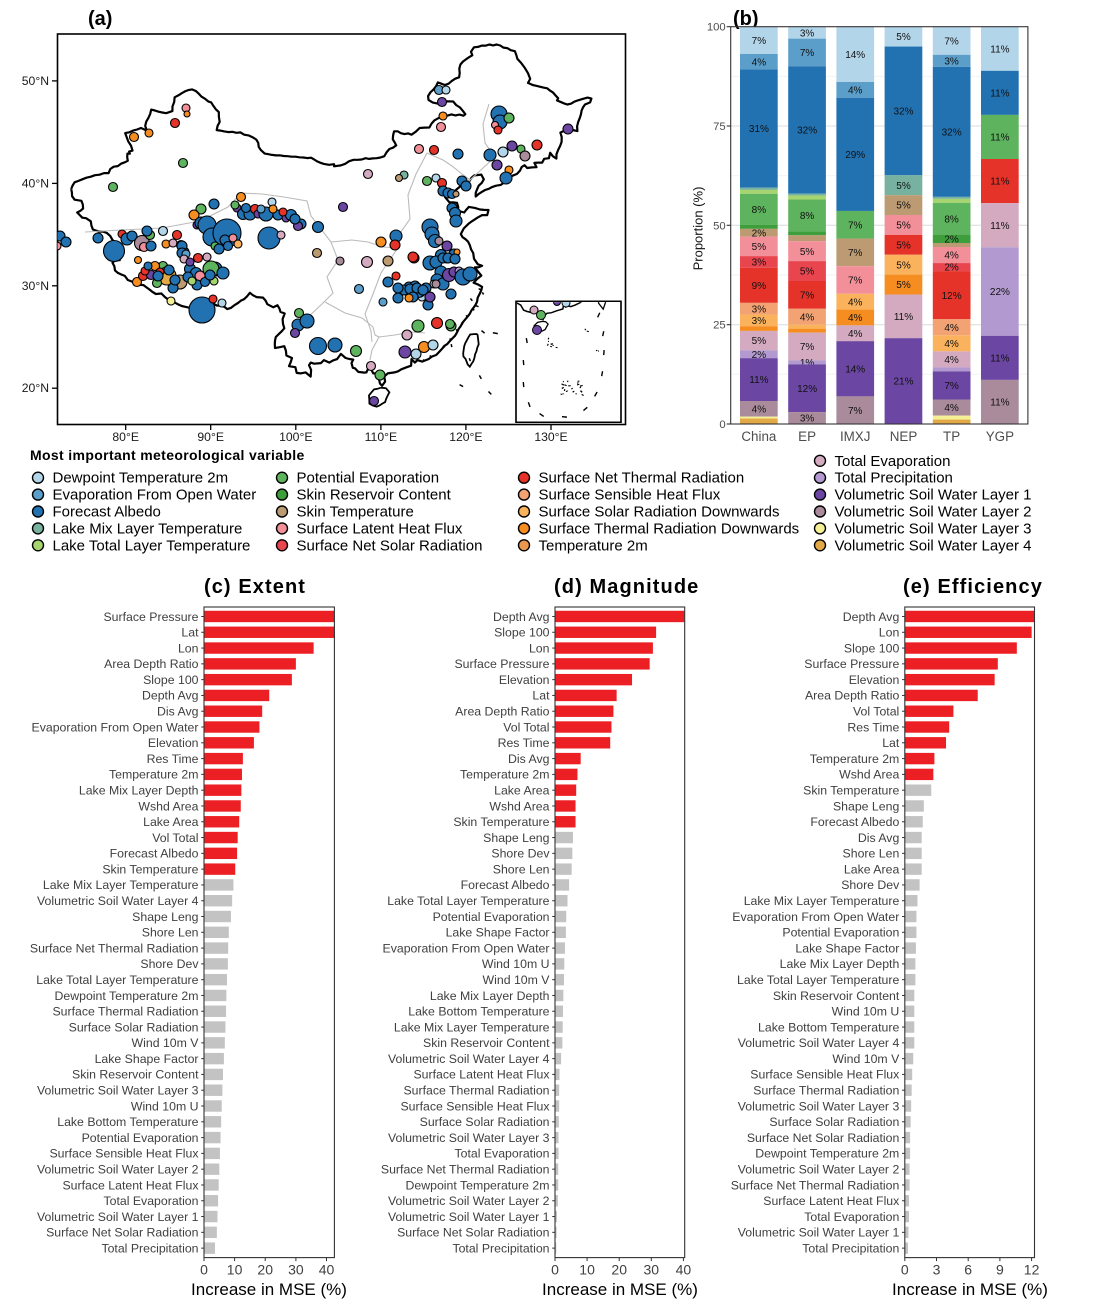 The image size is (1112, 1308). I want to click on svg-text: 50, so click(719, 226).